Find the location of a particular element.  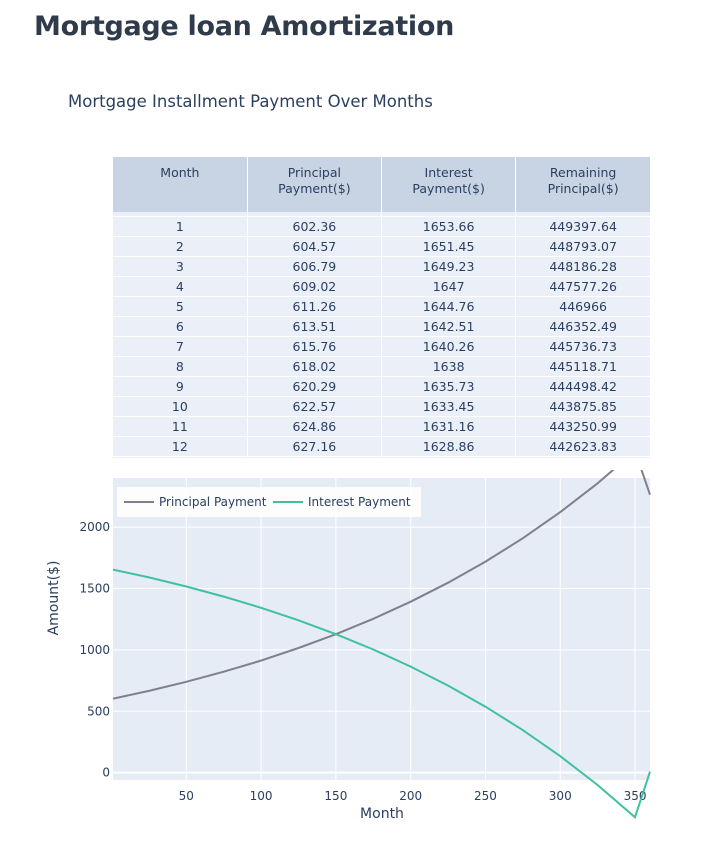

legend-box is located at coordinates (269, 502).